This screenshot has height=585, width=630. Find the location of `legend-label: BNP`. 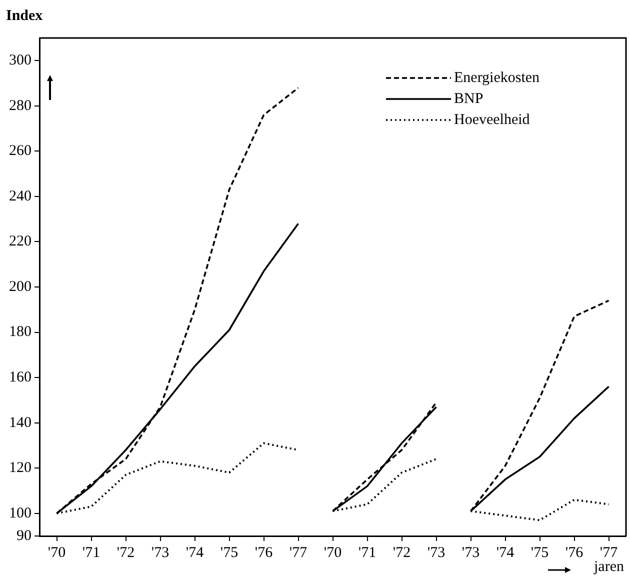

legend-label: BNP is located at coordinates (469, 98).